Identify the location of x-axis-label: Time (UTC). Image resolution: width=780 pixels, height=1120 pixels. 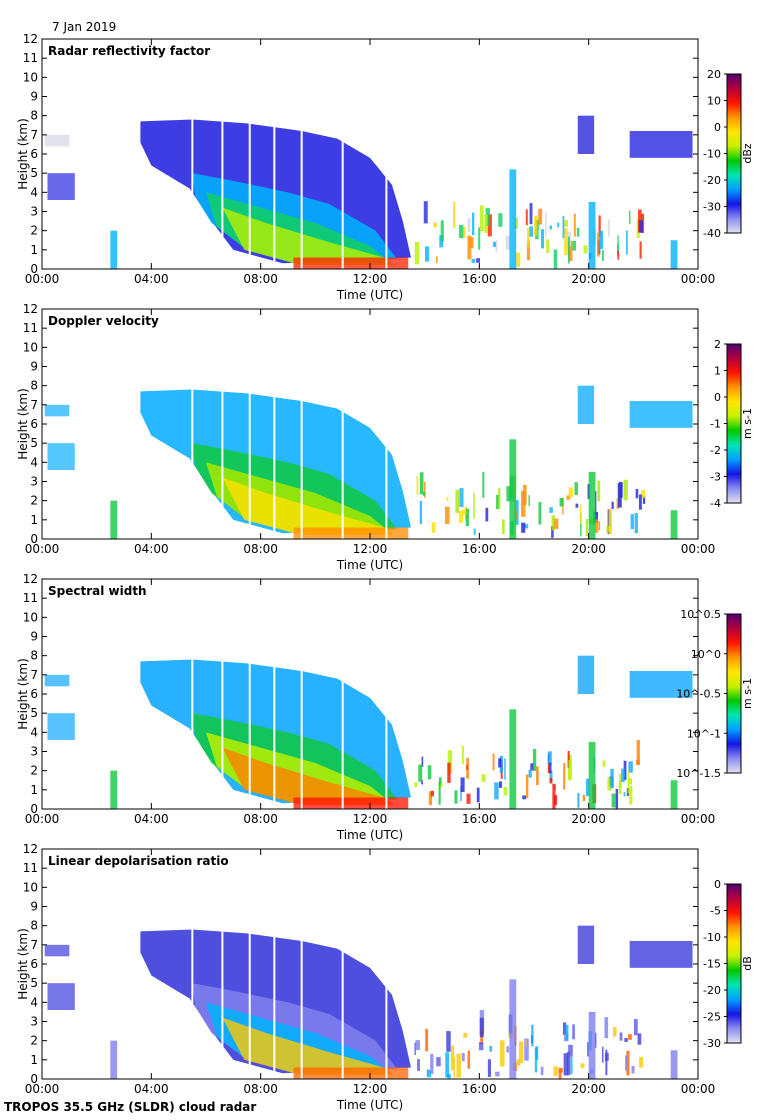
(369, 835).